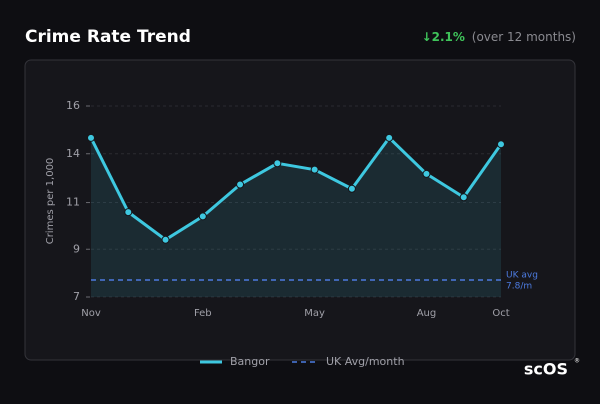  I want to click on change-note: (over 12 months), so click(524, 37).